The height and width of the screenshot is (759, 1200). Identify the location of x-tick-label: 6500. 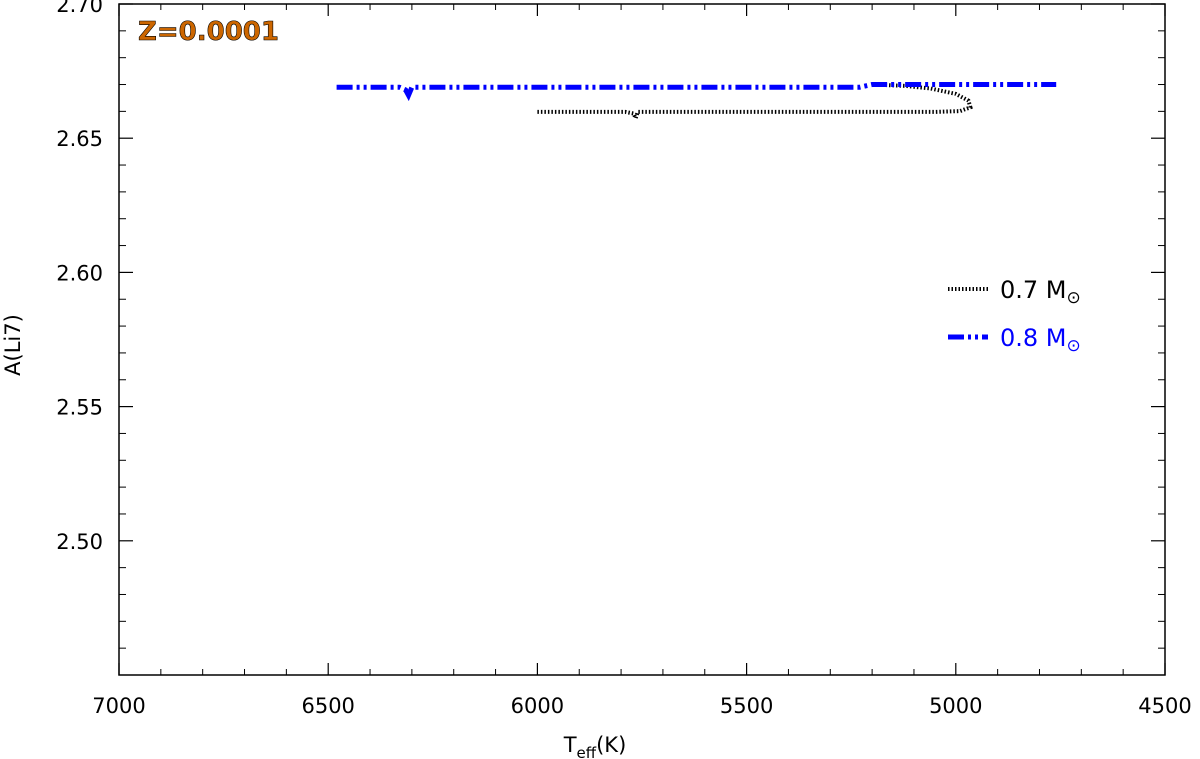
(327, 706).